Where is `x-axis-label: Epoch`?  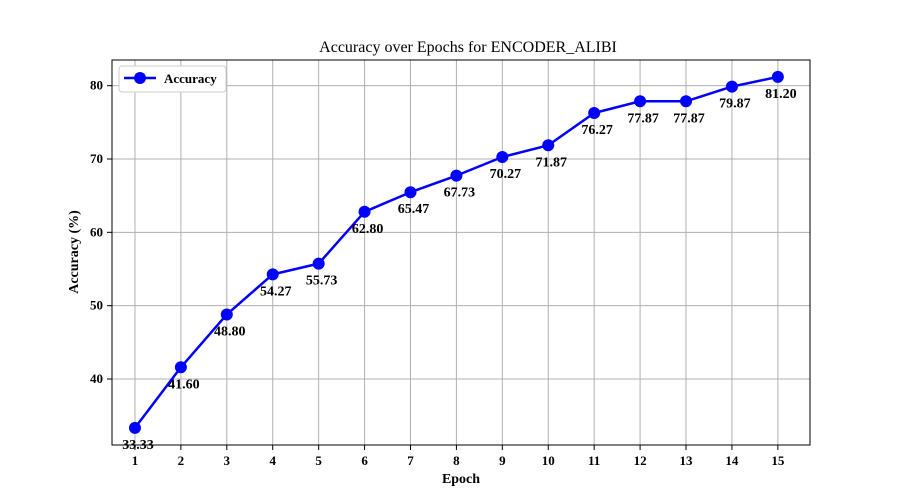
x-axis-label: Epoch is located at coordinates (461, 479).